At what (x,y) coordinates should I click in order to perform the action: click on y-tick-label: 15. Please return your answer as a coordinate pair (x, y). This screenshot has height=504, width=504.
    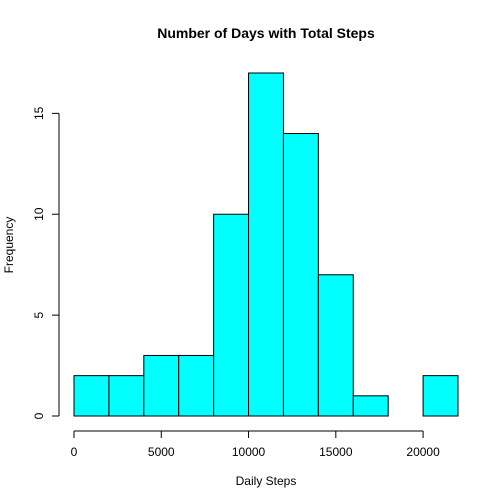
    Looking at the image, I should click on (39, 113).